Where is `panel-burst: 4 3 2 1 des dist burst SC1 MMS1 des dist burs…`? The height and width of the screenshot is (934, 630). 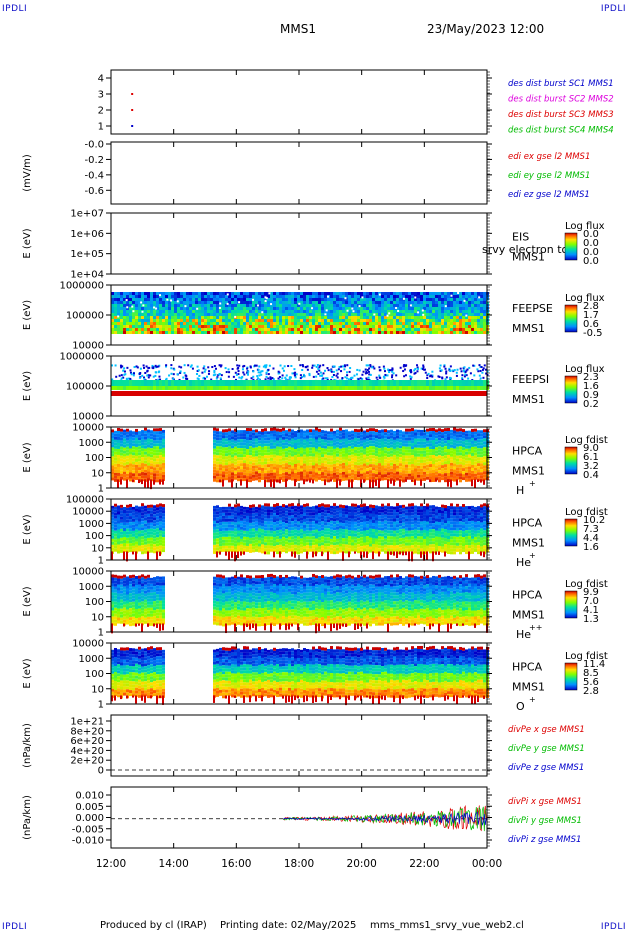
panel-burst: 4 3 2 1 des dist burst SC1 MMS1 des dist burs… is located at coordinates (356, 102).